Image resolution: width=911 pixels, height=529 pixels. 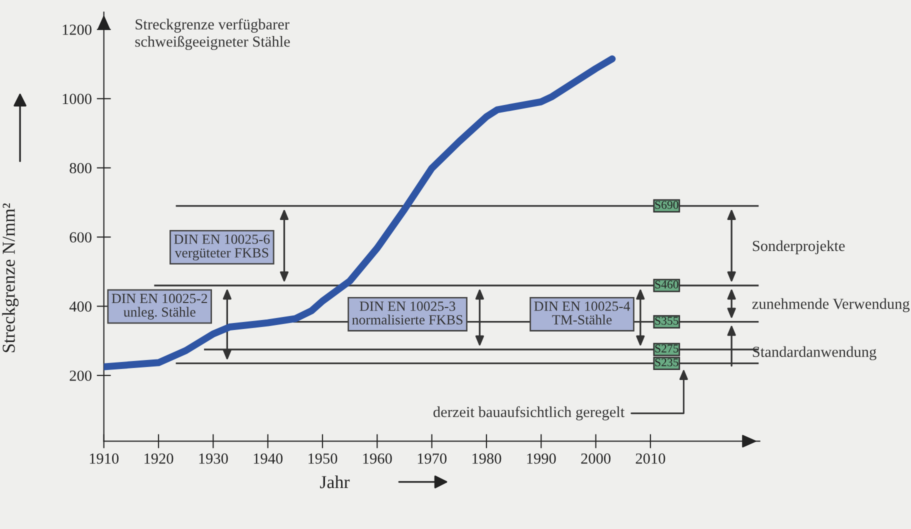 What do you see at coordinates (831, 305) in the screenshot?
I see `annotation: zunehmende Verwendung` at bounding box center [831, 305].